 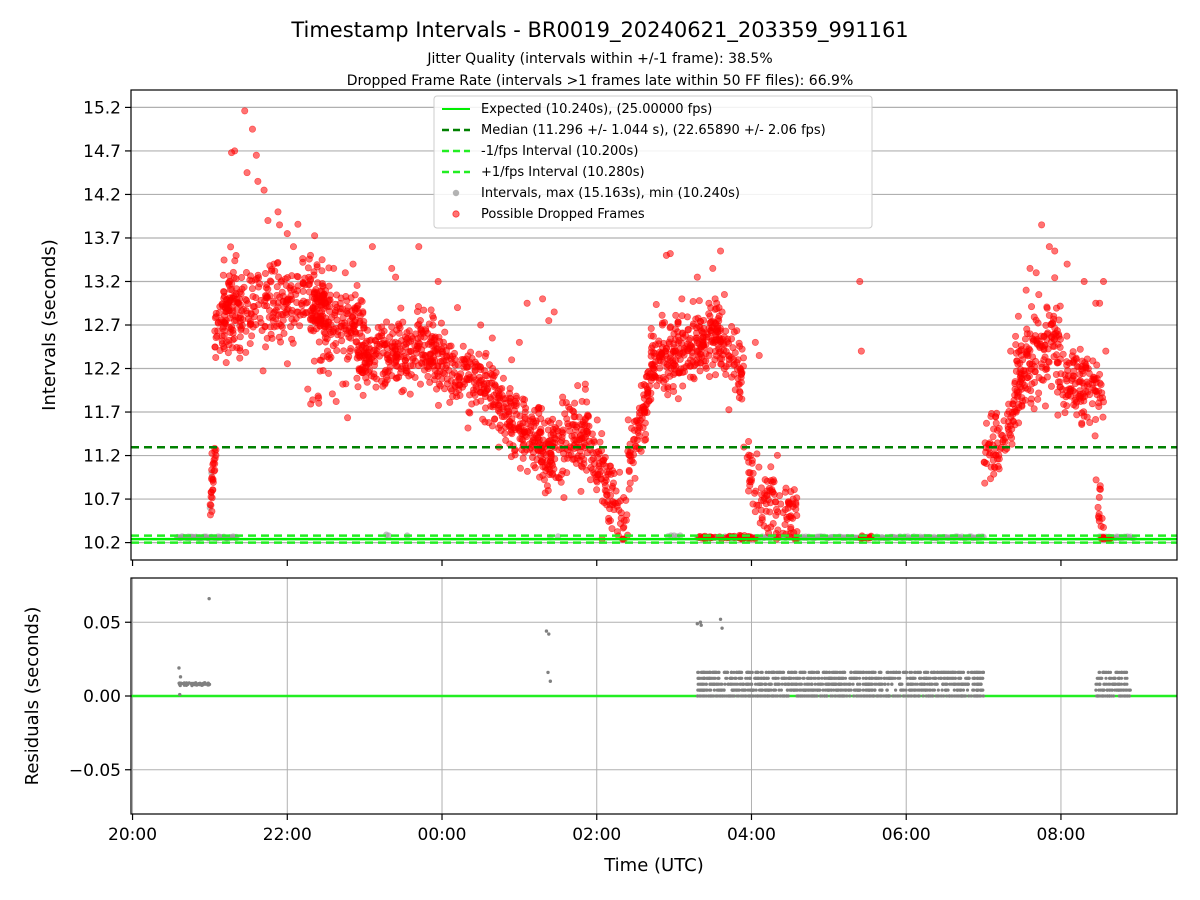 I want to click on legend-label-intervals: Intervals, max (15.163s), min (10.240s), so click(x=610, y=193).